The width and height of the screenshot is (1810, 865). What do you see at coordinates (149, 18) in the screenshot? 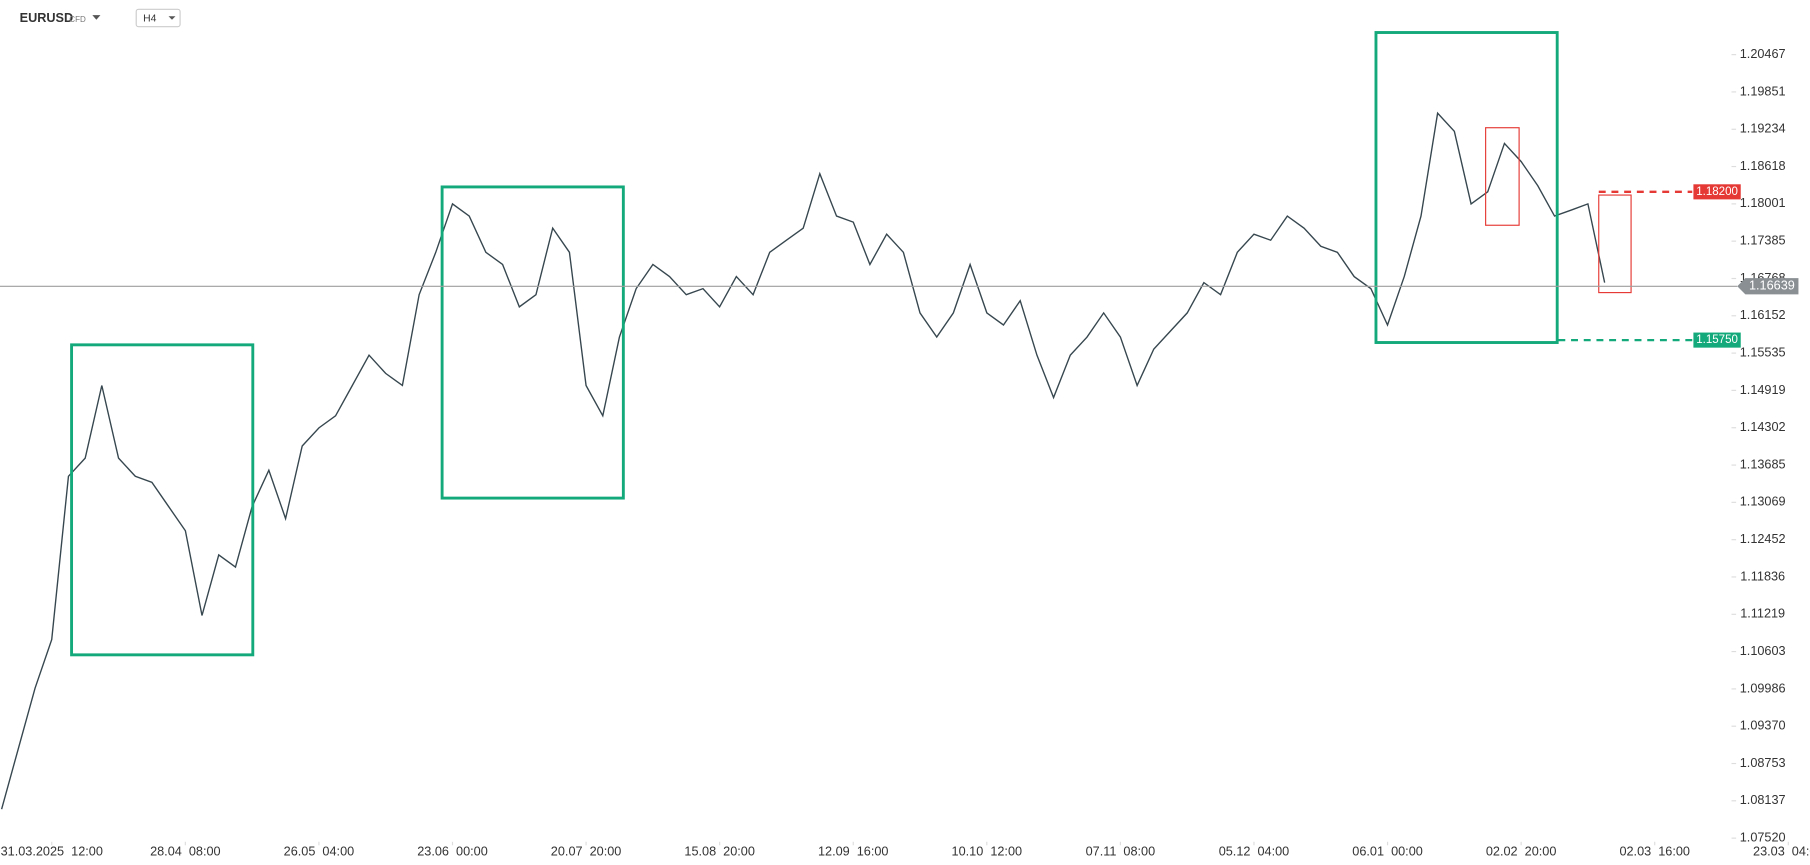
I see `timeframe: H4` at bounding box center [149, 18].